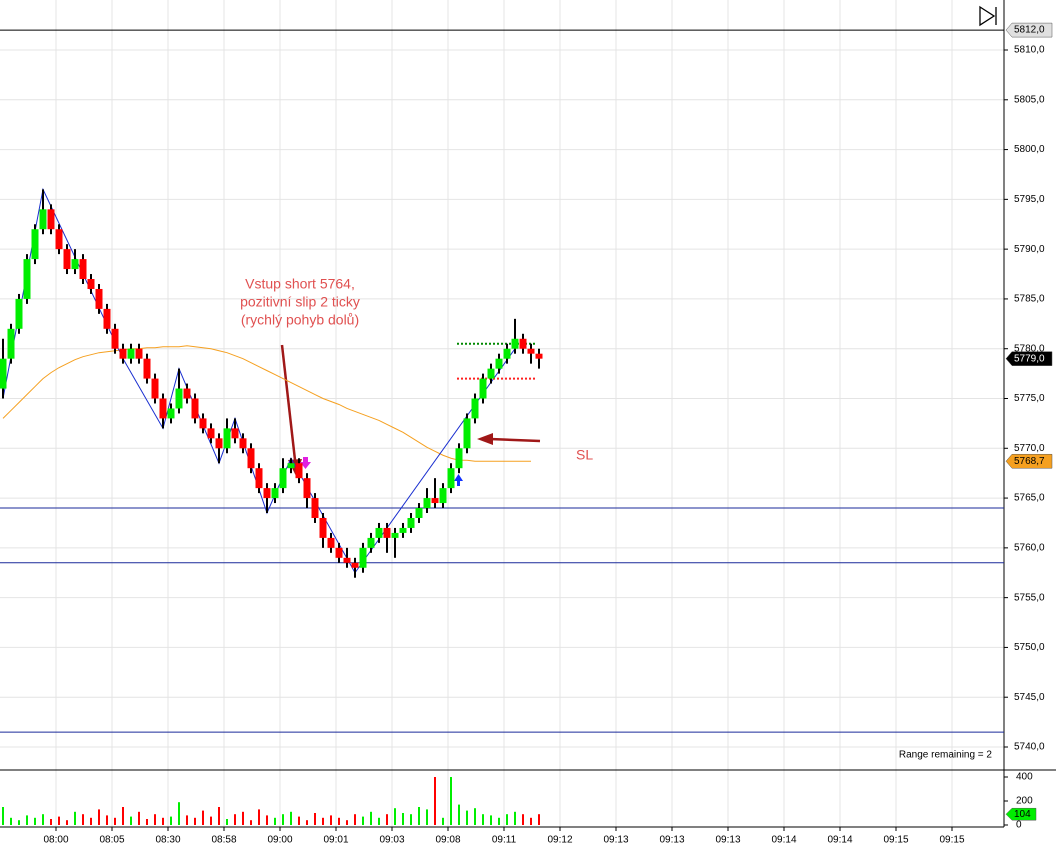  Describe the element at coordinates (1024, 777) in the screenshot. I see `volume-tick-label: 400` at that location.